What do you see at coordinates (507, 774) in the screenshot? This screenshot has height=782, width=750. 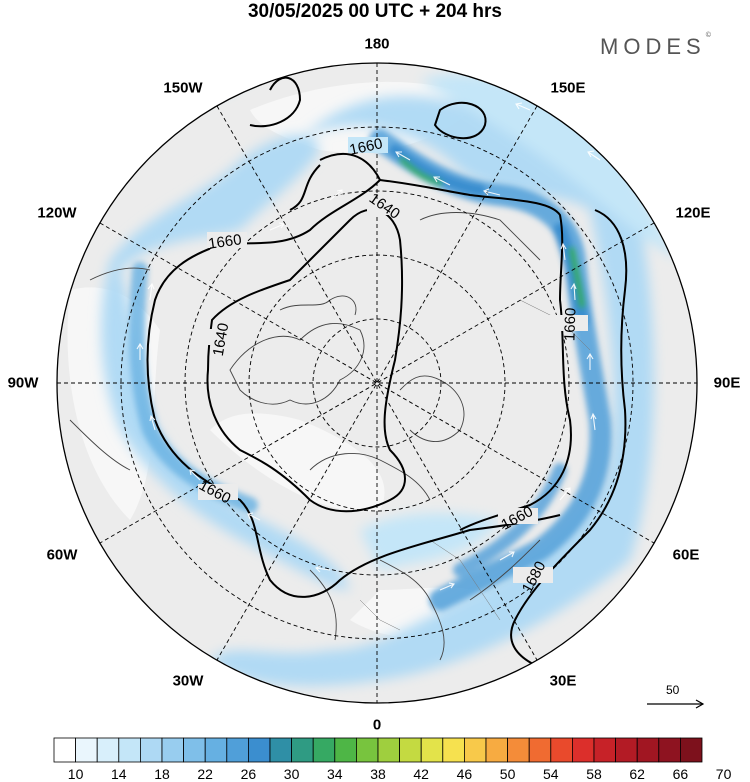 I see `colorbar-tick-label: 50` at bounding box center [507, 774].